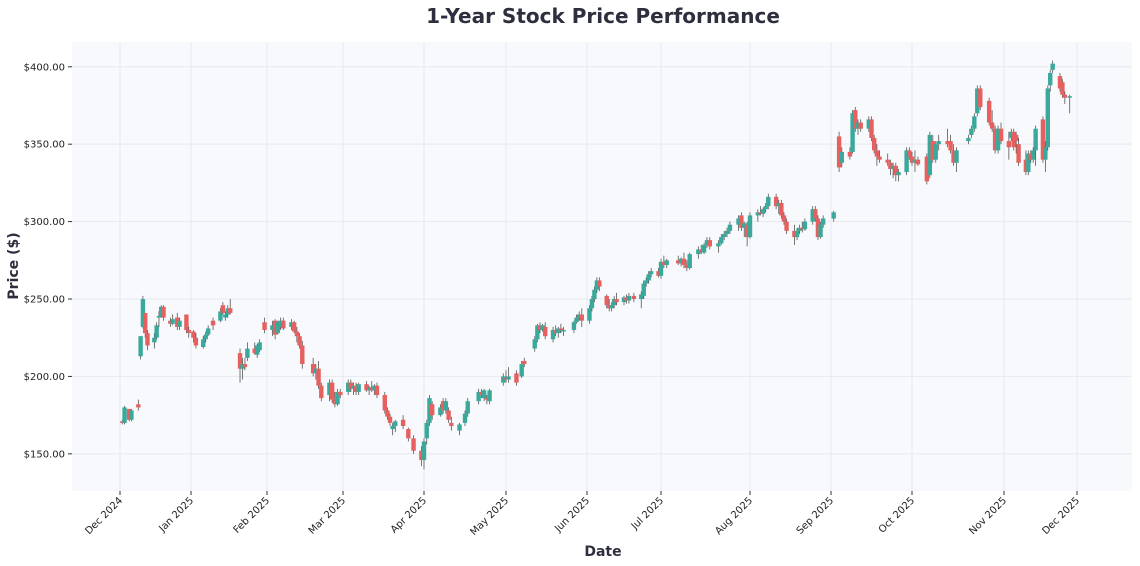 Image resolution: width=1140 pixels, height=566 pixels. What do you see at coordinates (572, 515) in the screenshot?
I see `x-tick-label: Jun 2025` at bounding box center [572, 515].